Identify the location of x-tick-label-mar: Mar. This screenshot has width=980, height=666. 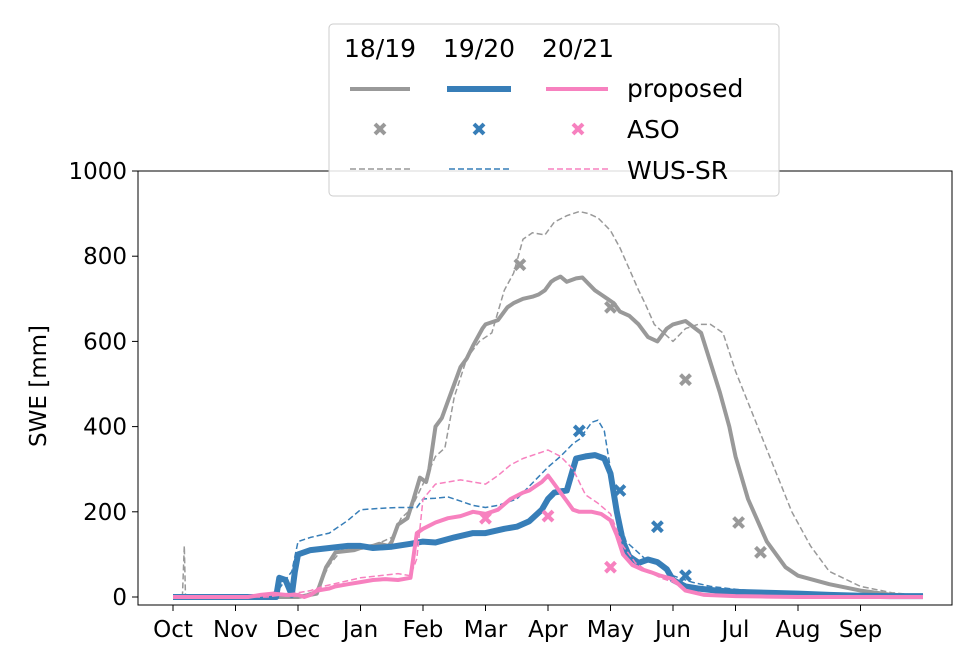
(486, 630).